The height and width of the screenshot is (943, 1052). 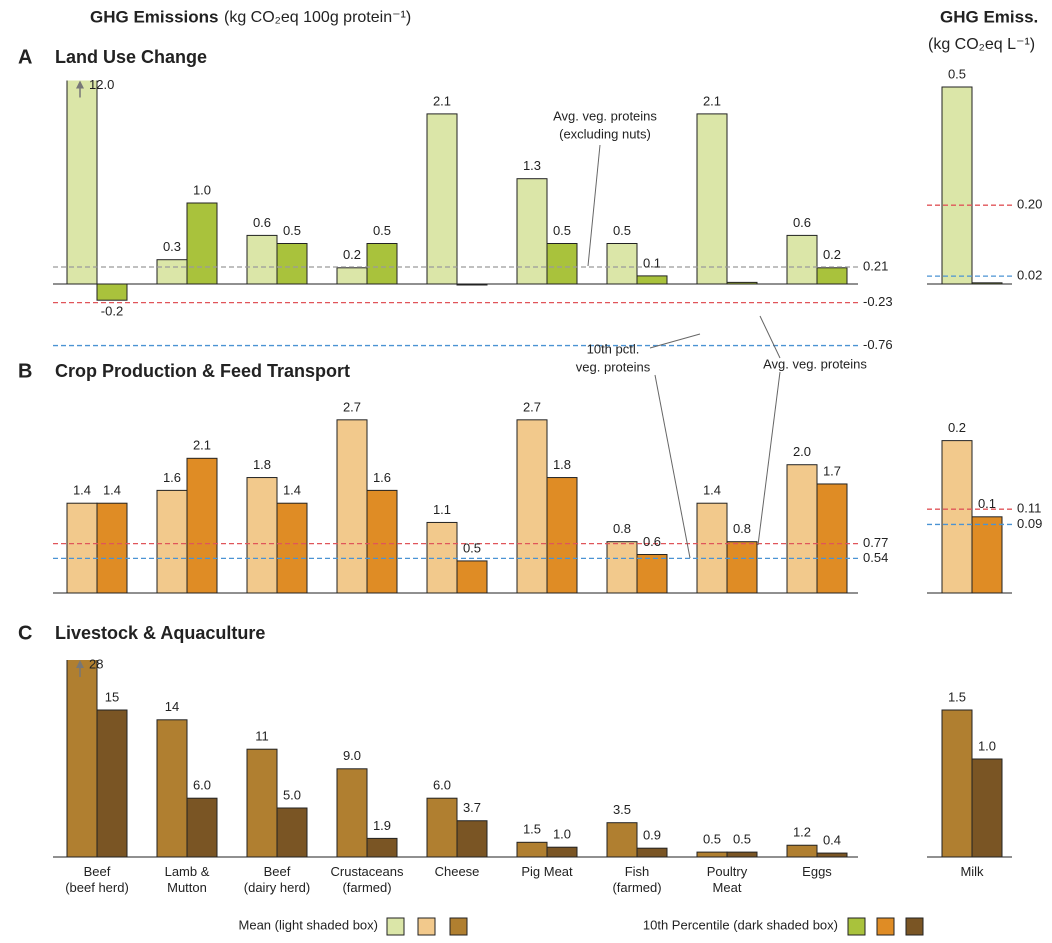 What do you see at coordinates (972, 871) in the screenshot?
I see `x-tick-label: Milk` at bounding box center [972, 871].